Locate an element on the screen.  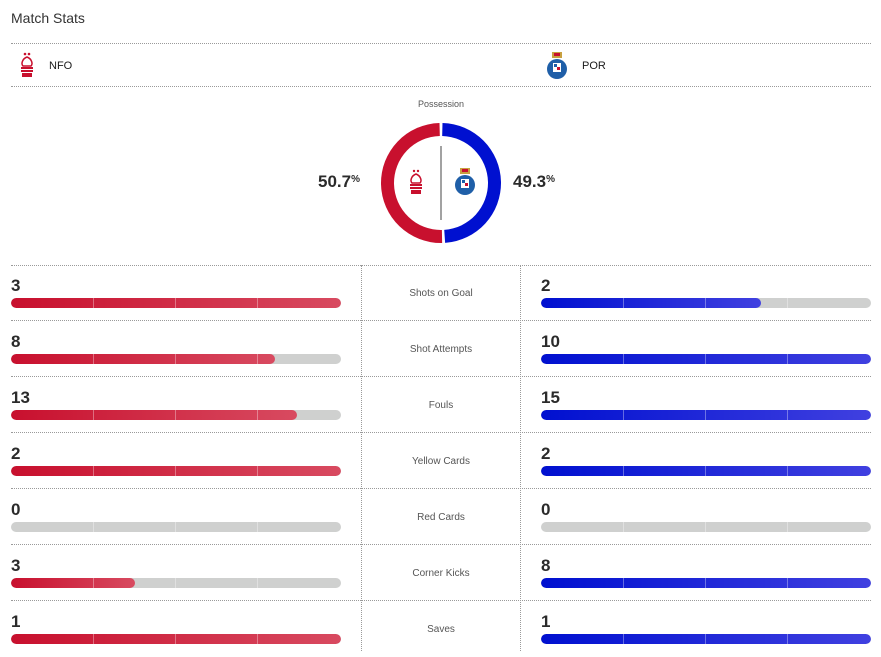
home-possession-value: 50.7% is located at coordinates (339, 182).